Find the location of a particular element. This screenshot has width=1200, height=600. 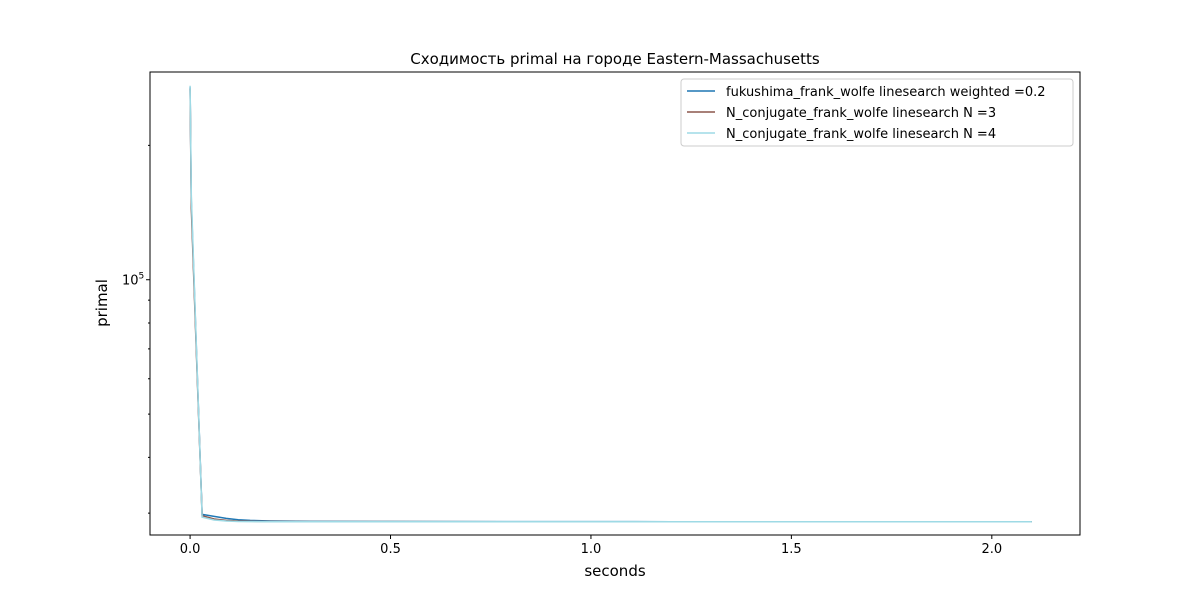

y-axis-label: primal is located at coordinates (102, 303).